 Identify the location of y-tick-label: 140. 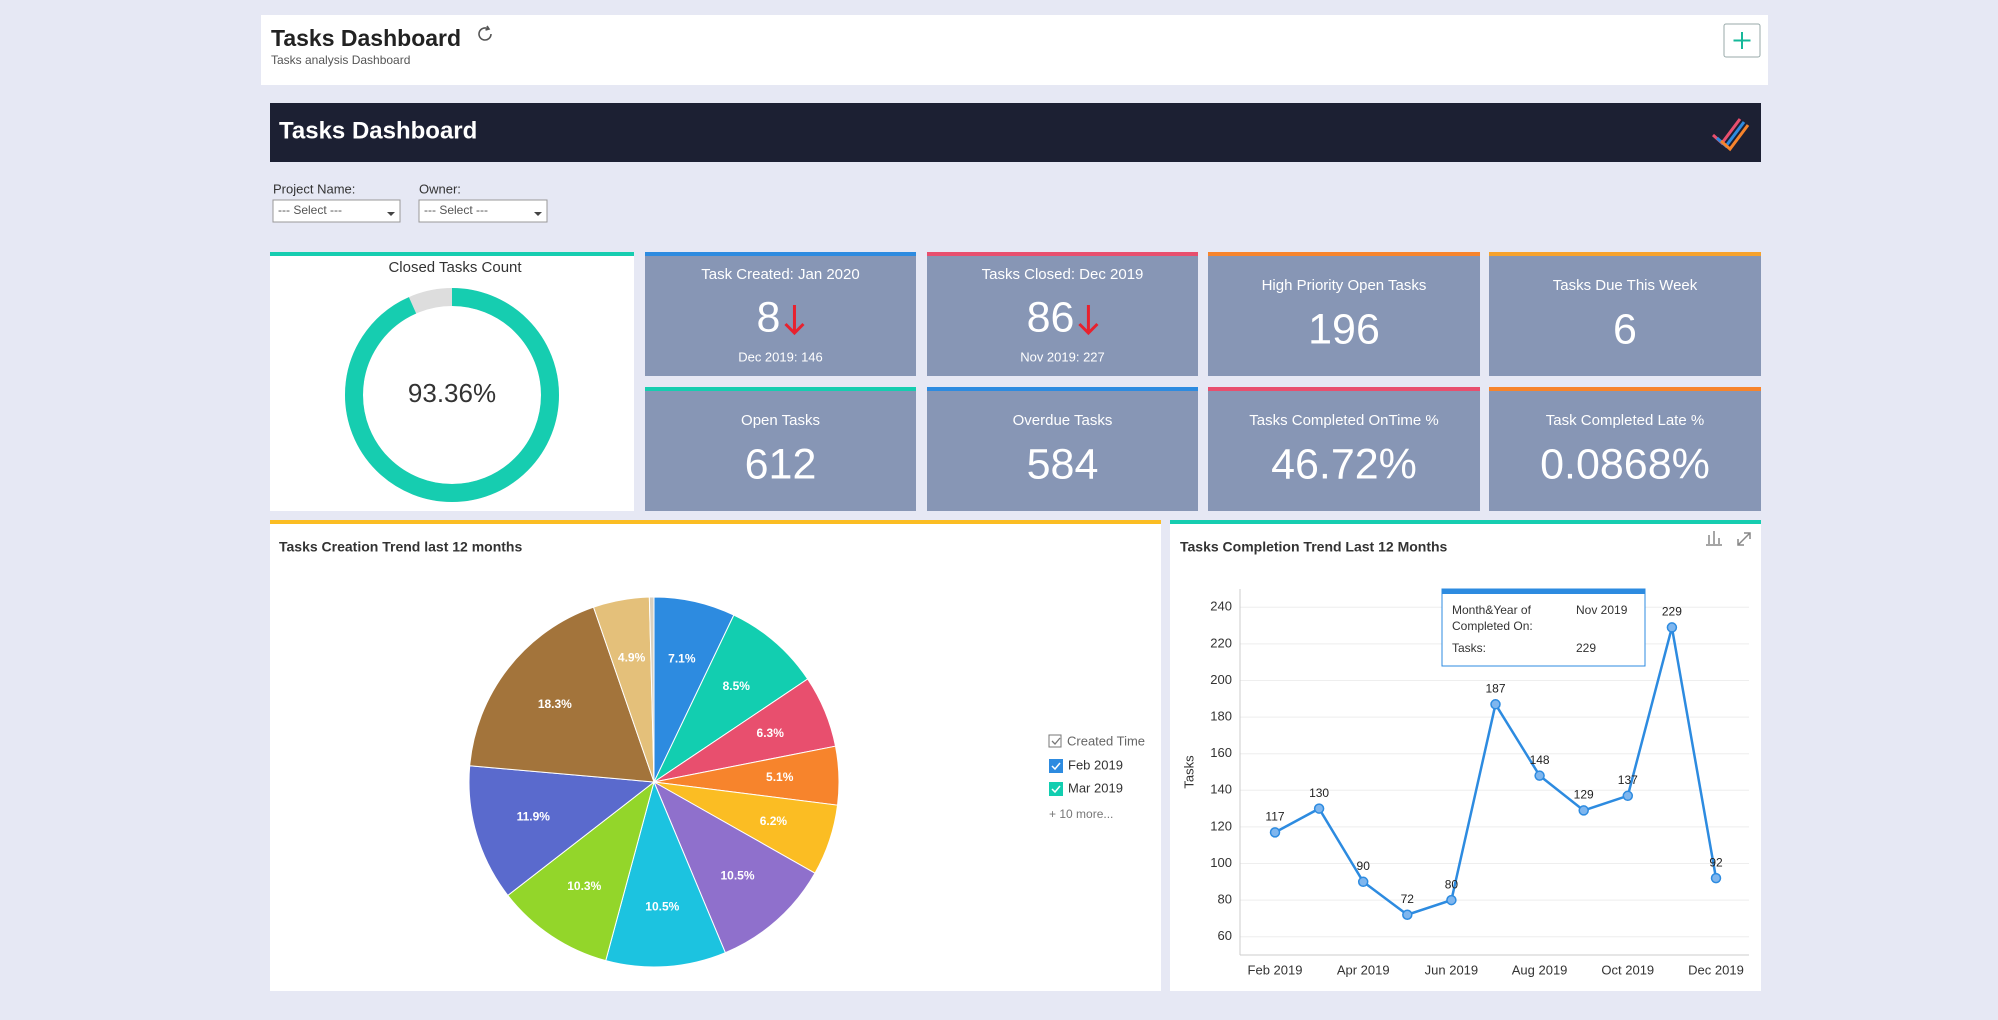
(1221, 789).